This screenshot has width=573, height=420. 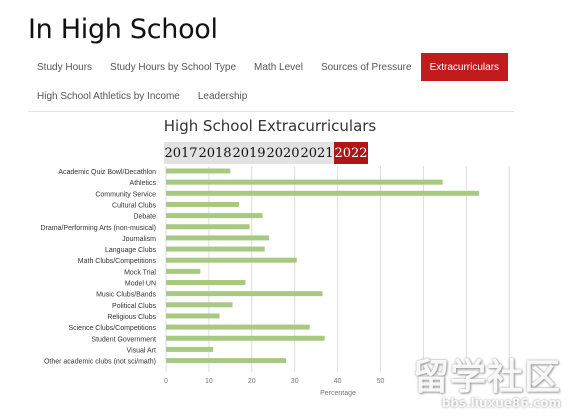 I want to click on tab-leadership: Leadership, so click(x=222, y=96).